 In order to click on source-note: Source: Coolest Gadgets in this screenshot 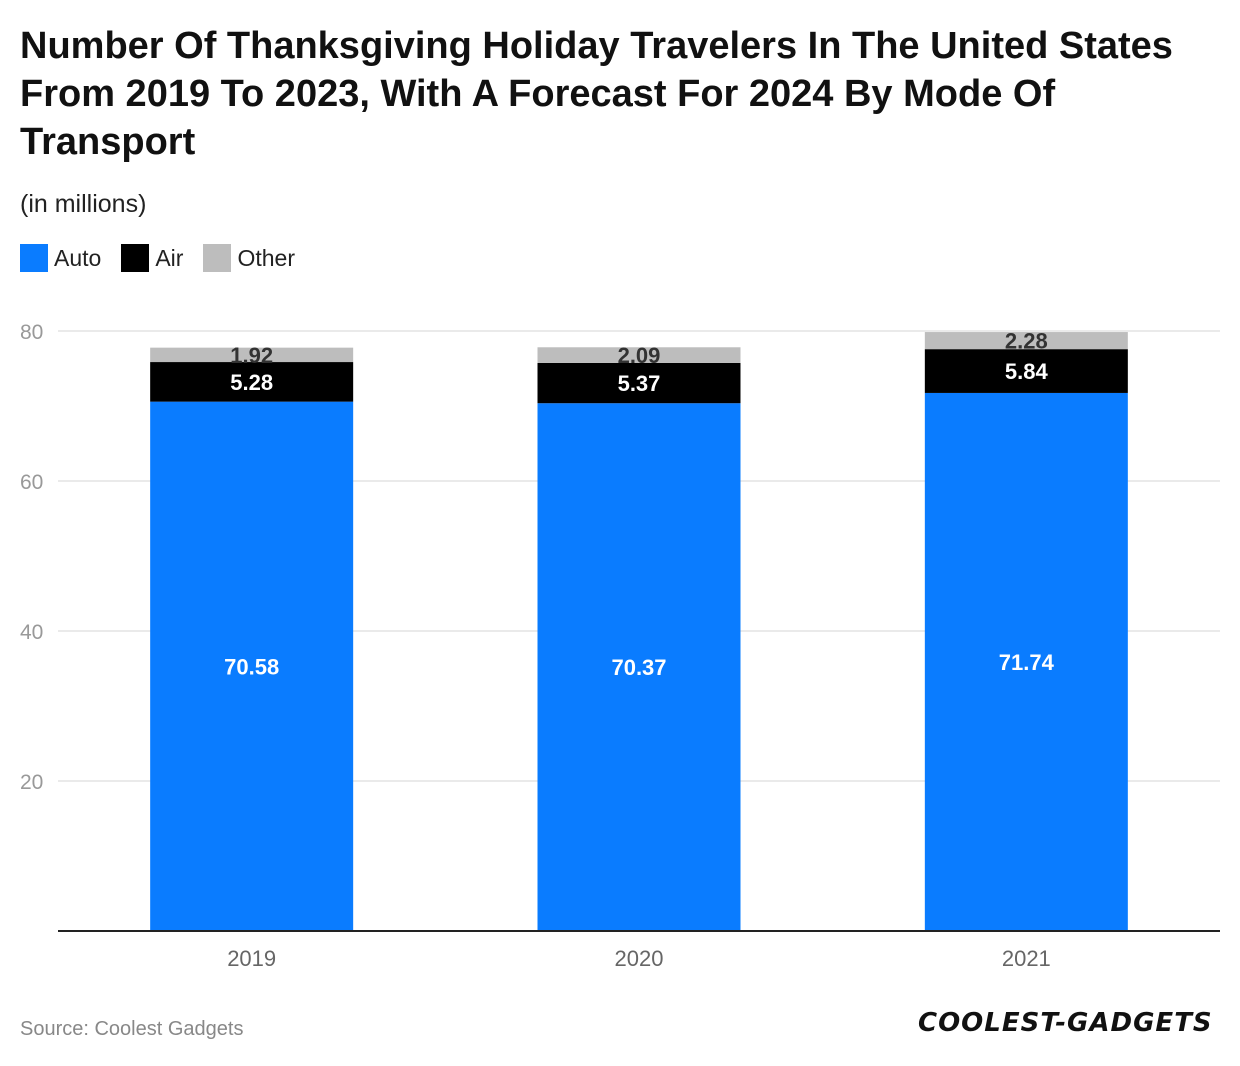, I will do `click(132, 1029)`.